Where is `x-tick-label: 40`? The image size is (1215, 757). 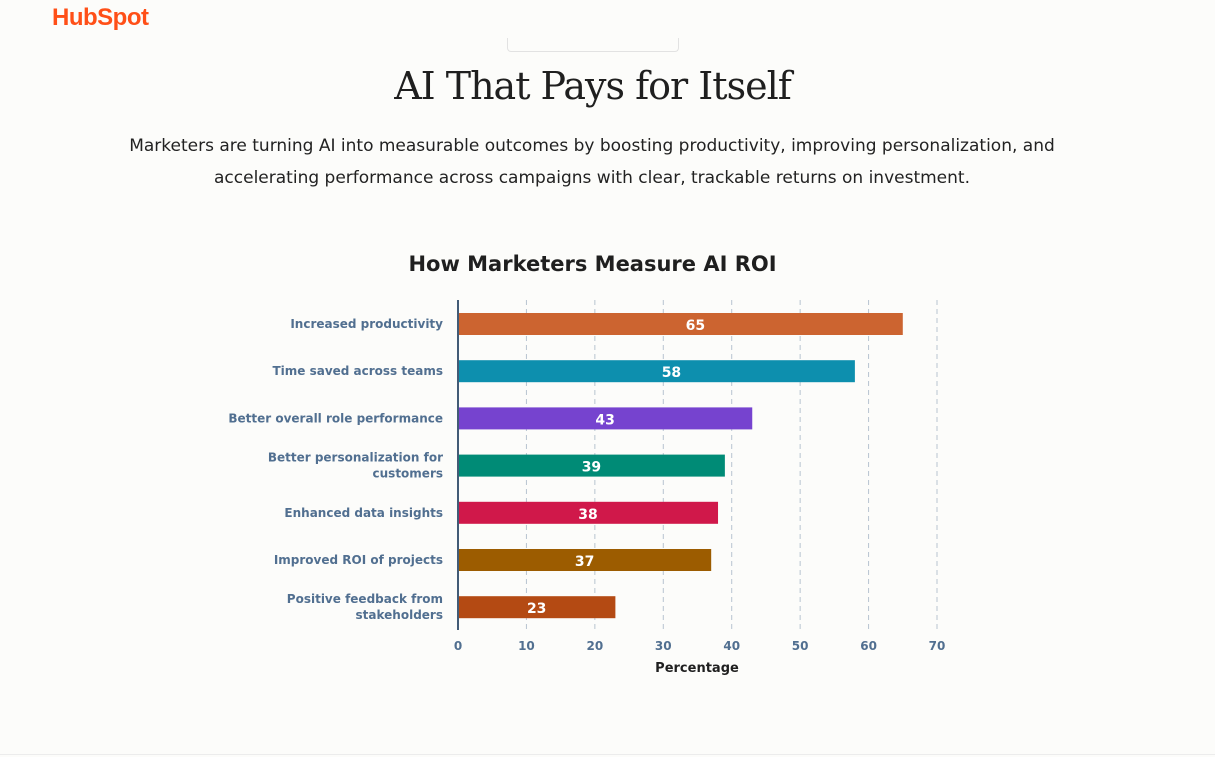
x-tick-label: 40 is located at coordinates (731, 646).